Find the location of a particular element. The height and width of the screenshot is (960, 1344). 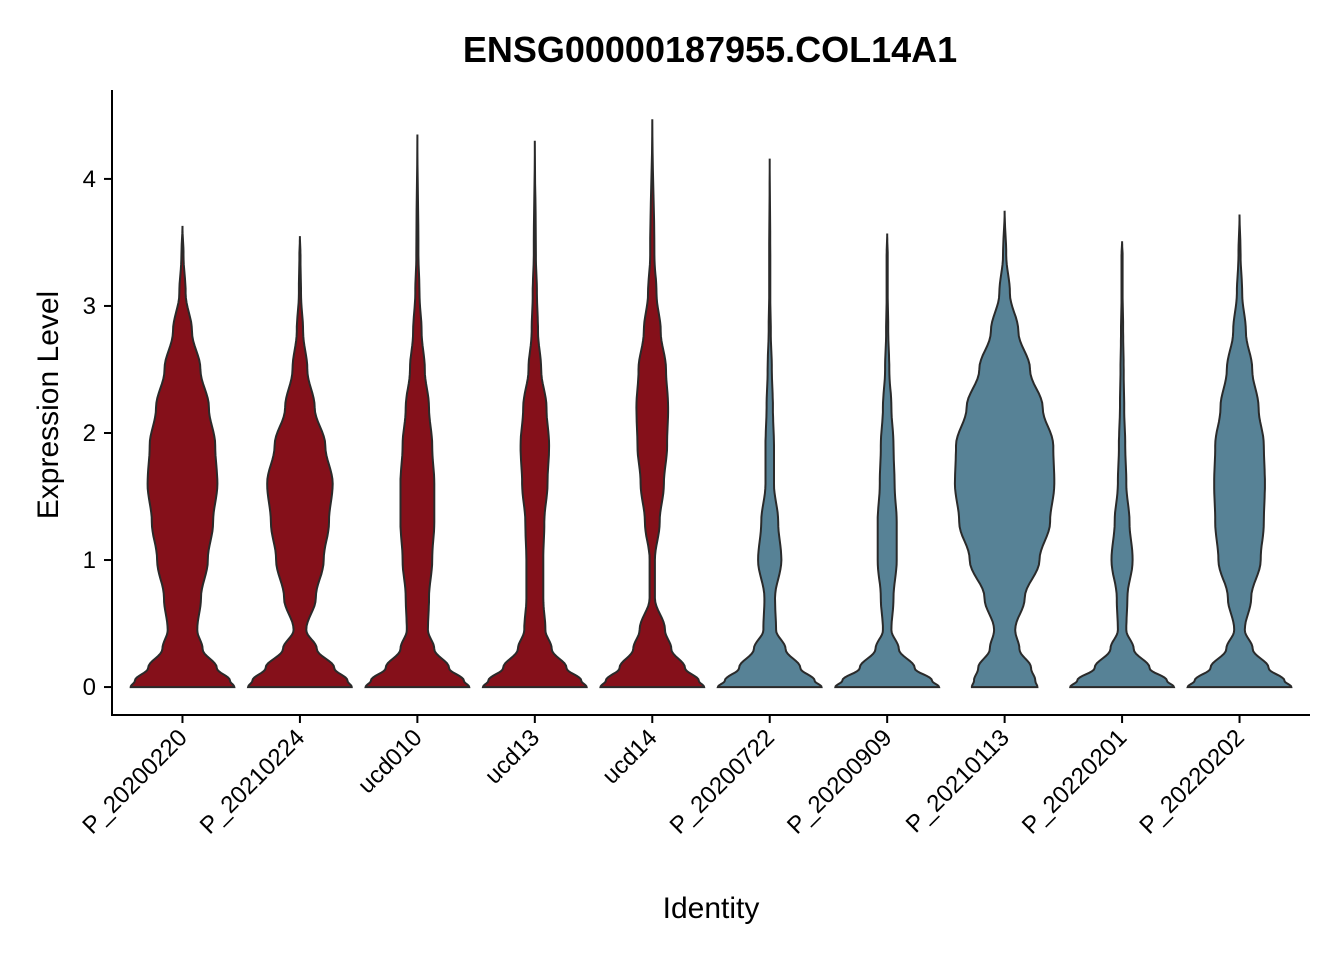

x-tick-label: P_20210224 is located at coordinates (252, 781).